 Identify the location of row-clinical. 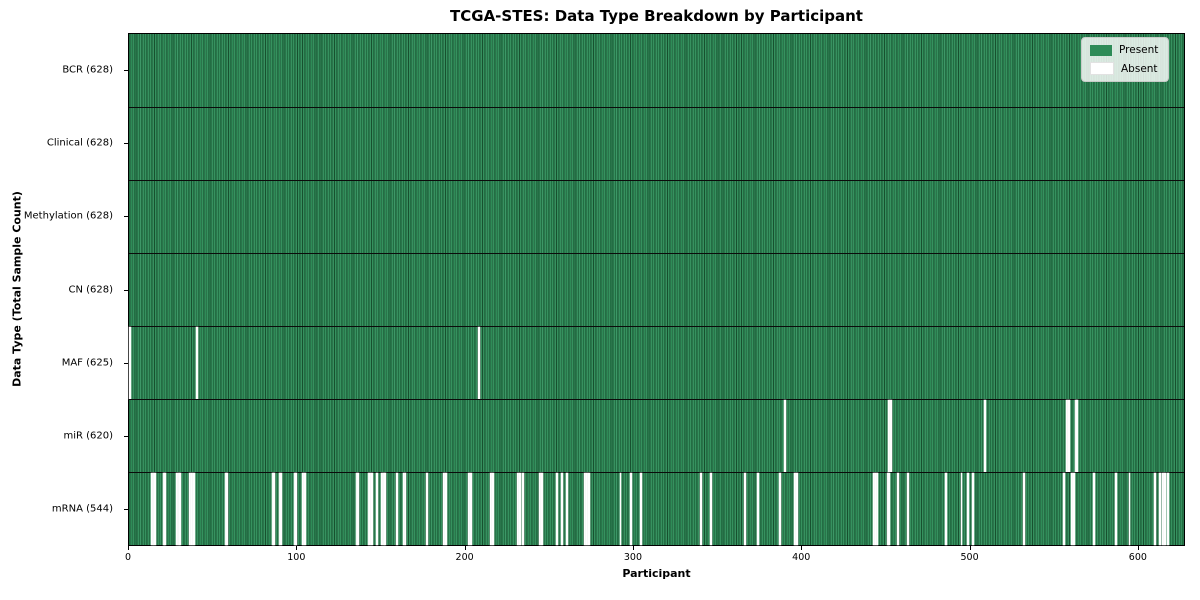
(656, 143).